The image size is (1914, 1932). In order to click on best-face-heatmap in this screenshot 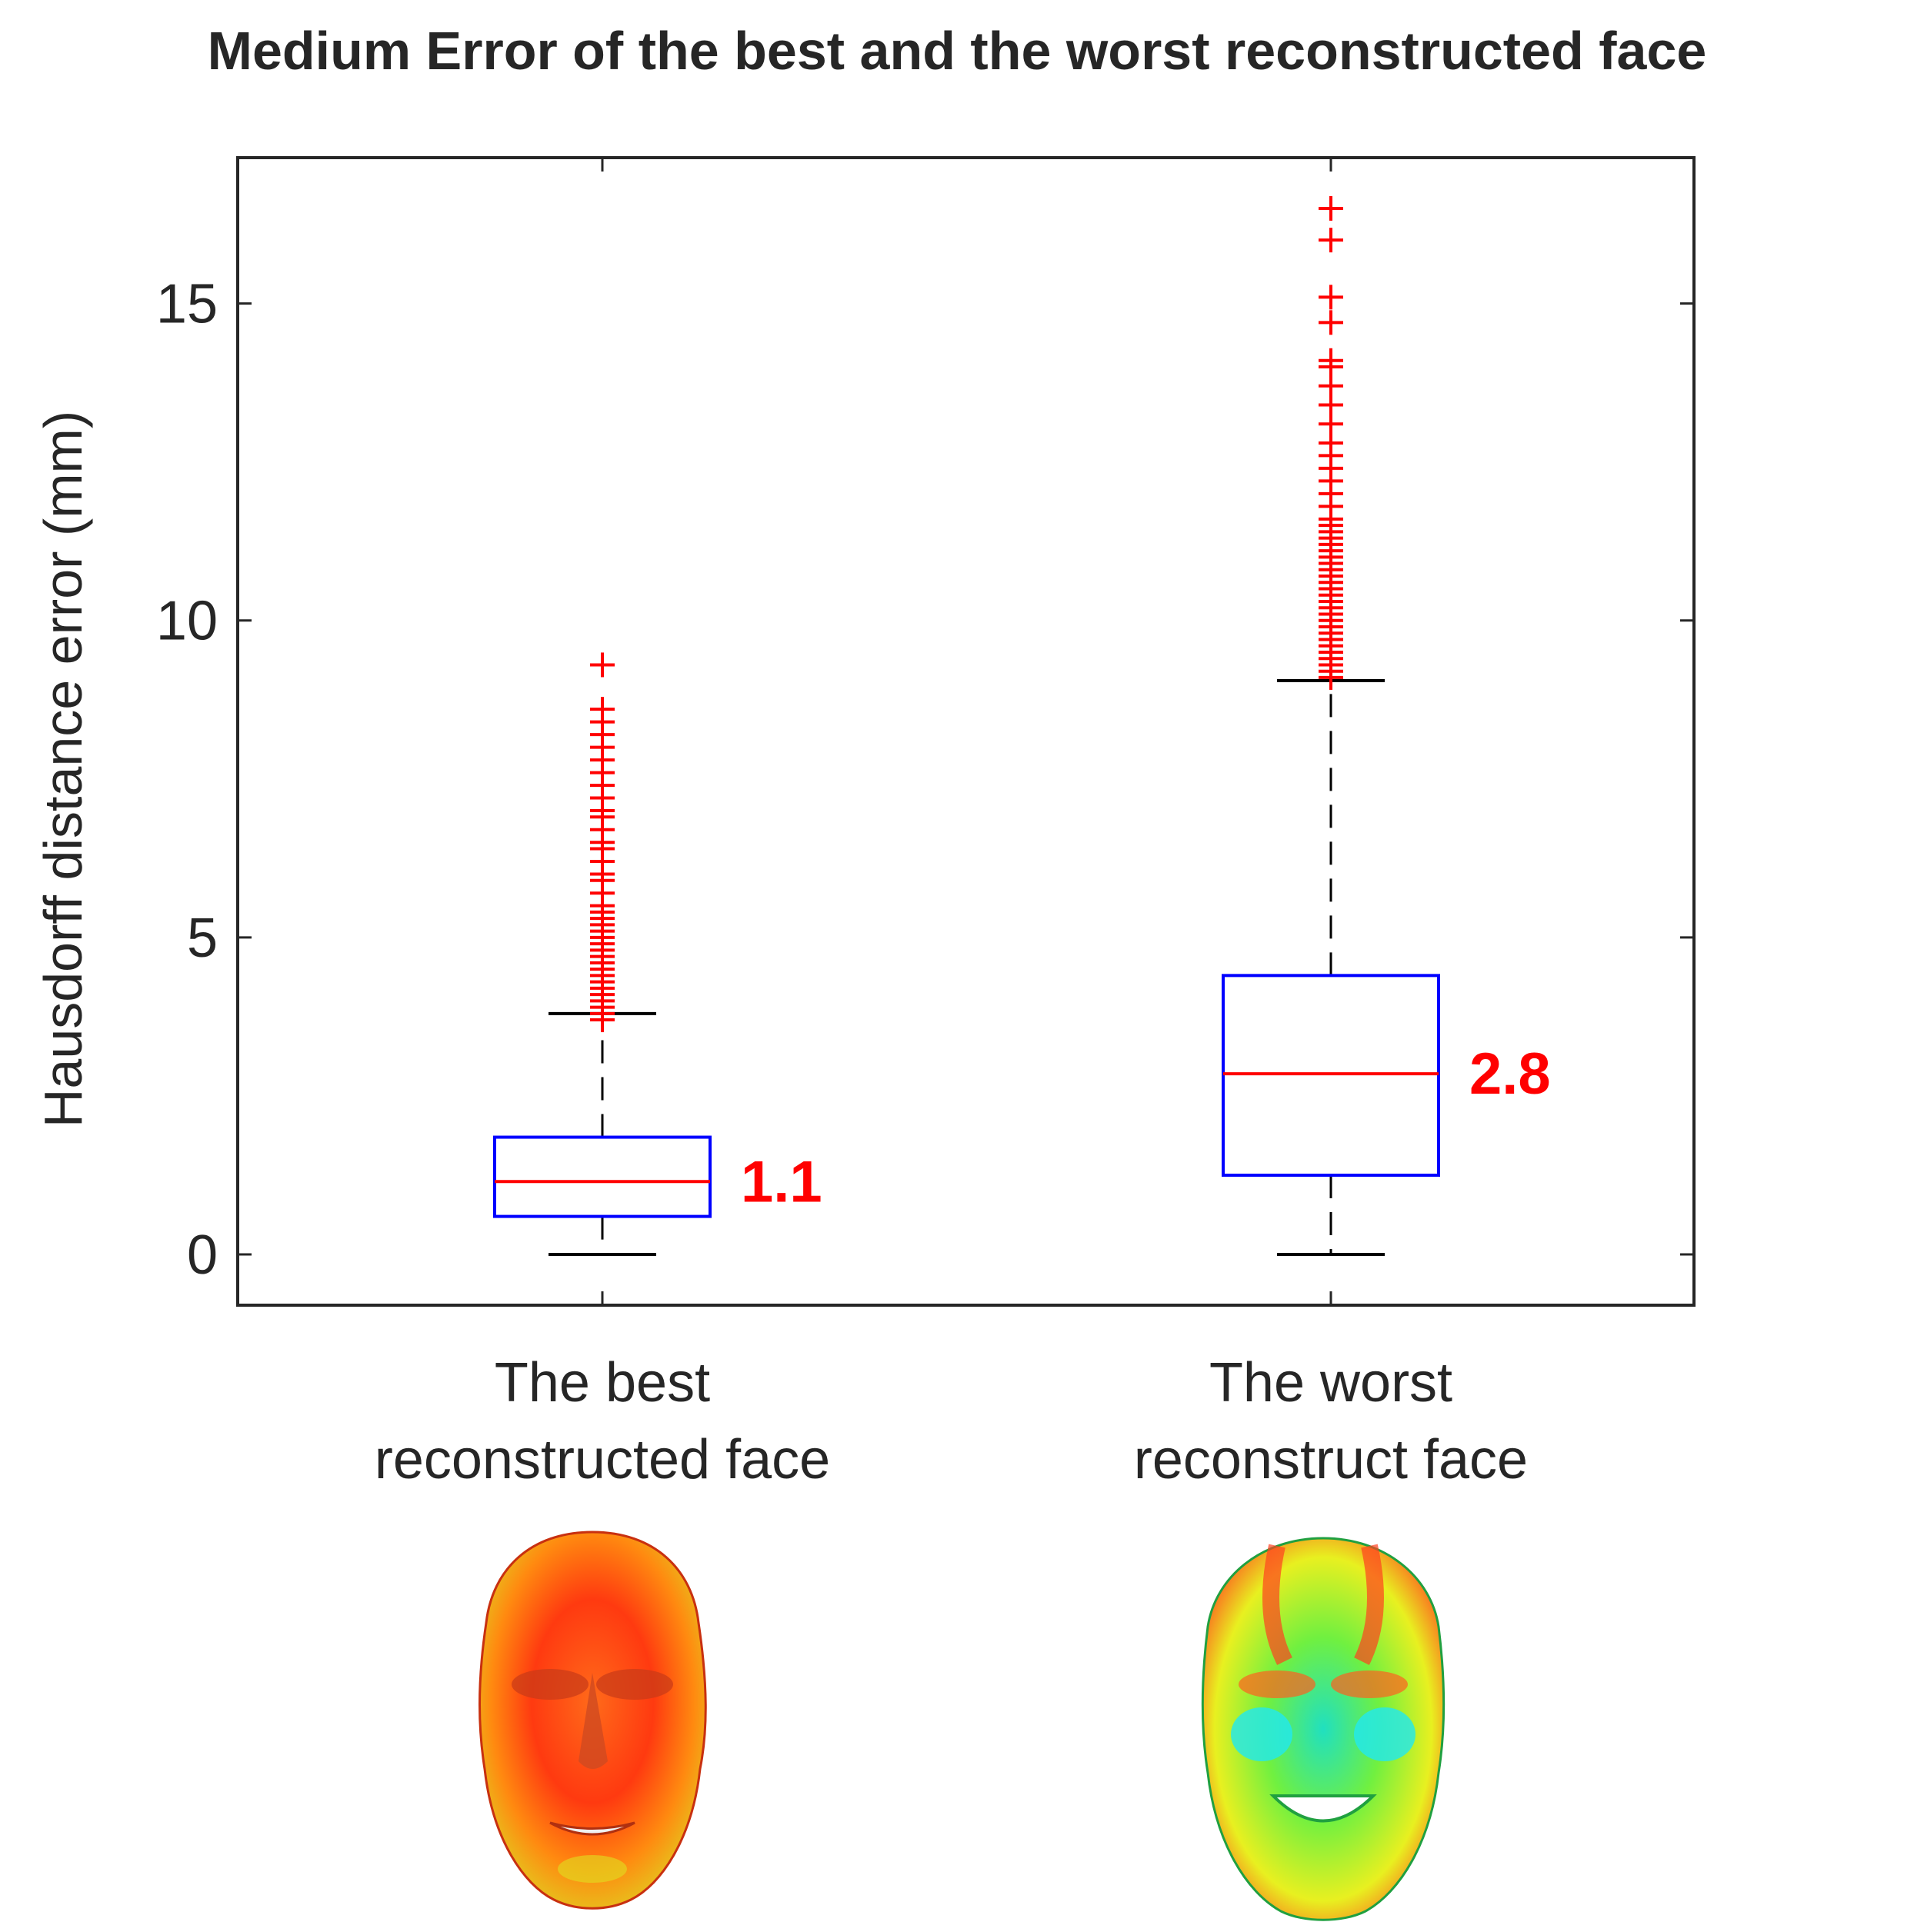, I will do `click(592, 1720)`.